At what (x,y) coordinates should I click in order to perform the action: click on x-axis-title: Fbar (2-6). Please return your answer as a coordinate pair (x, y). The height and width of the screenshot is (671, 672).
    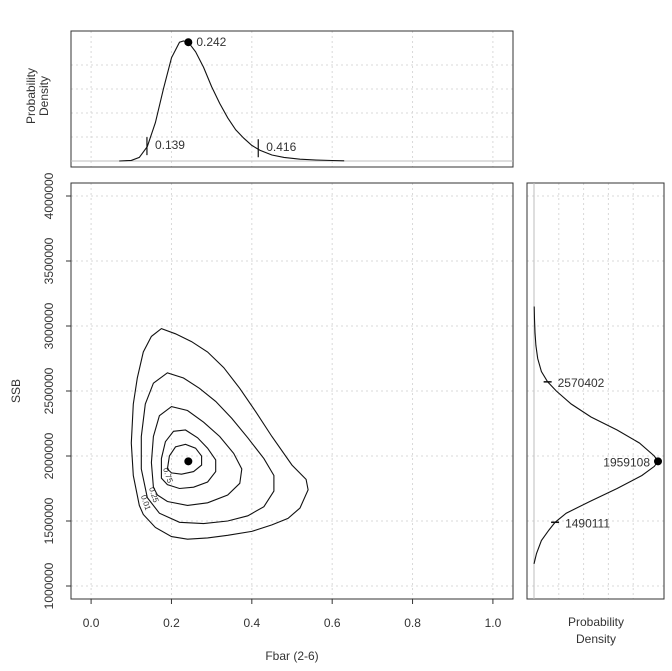
    Looking at the image, I should click on (291, 656).